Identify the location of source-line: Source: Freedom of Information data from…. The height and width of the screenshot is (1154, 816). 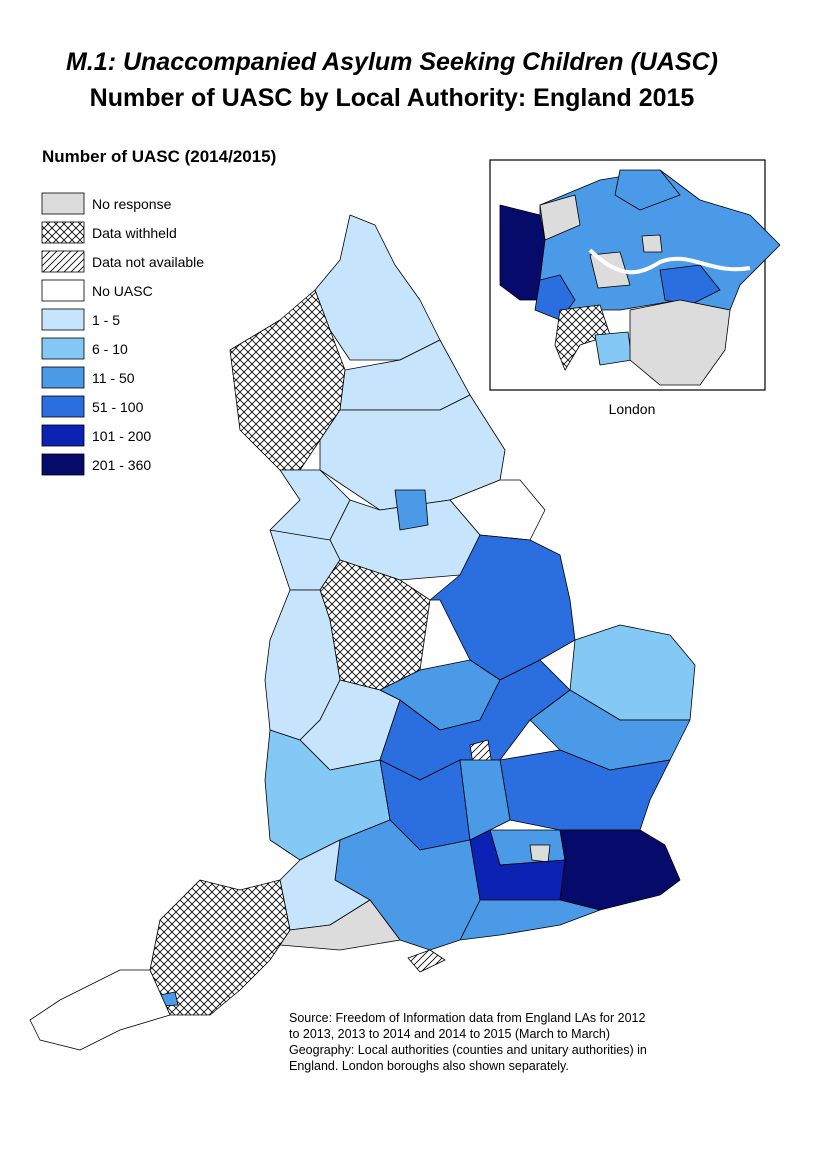
(467, 1018).